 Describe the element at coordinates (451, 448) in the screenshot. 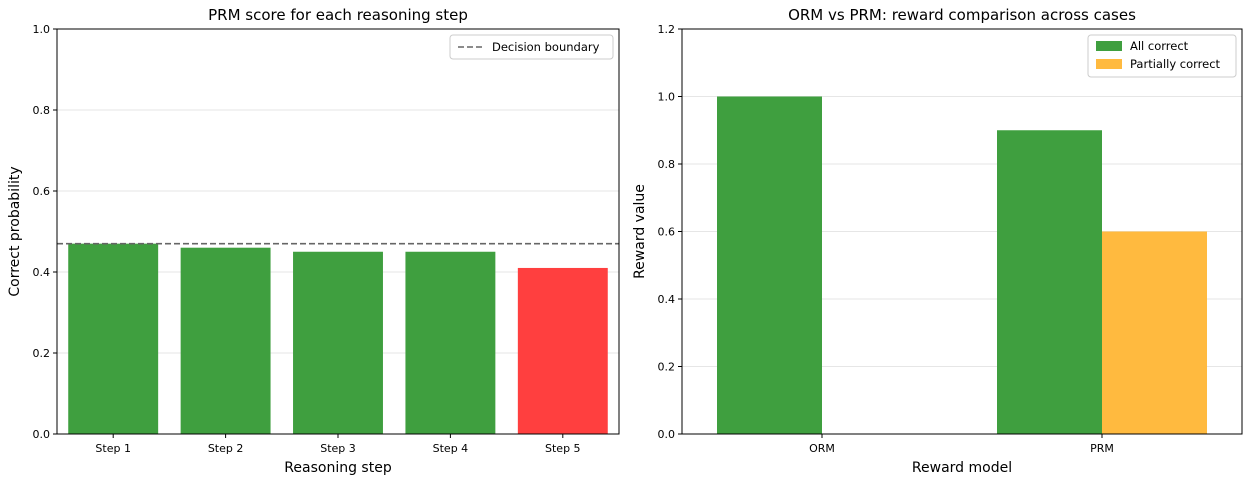

I see `x-tick-label: Step 4` at that location.